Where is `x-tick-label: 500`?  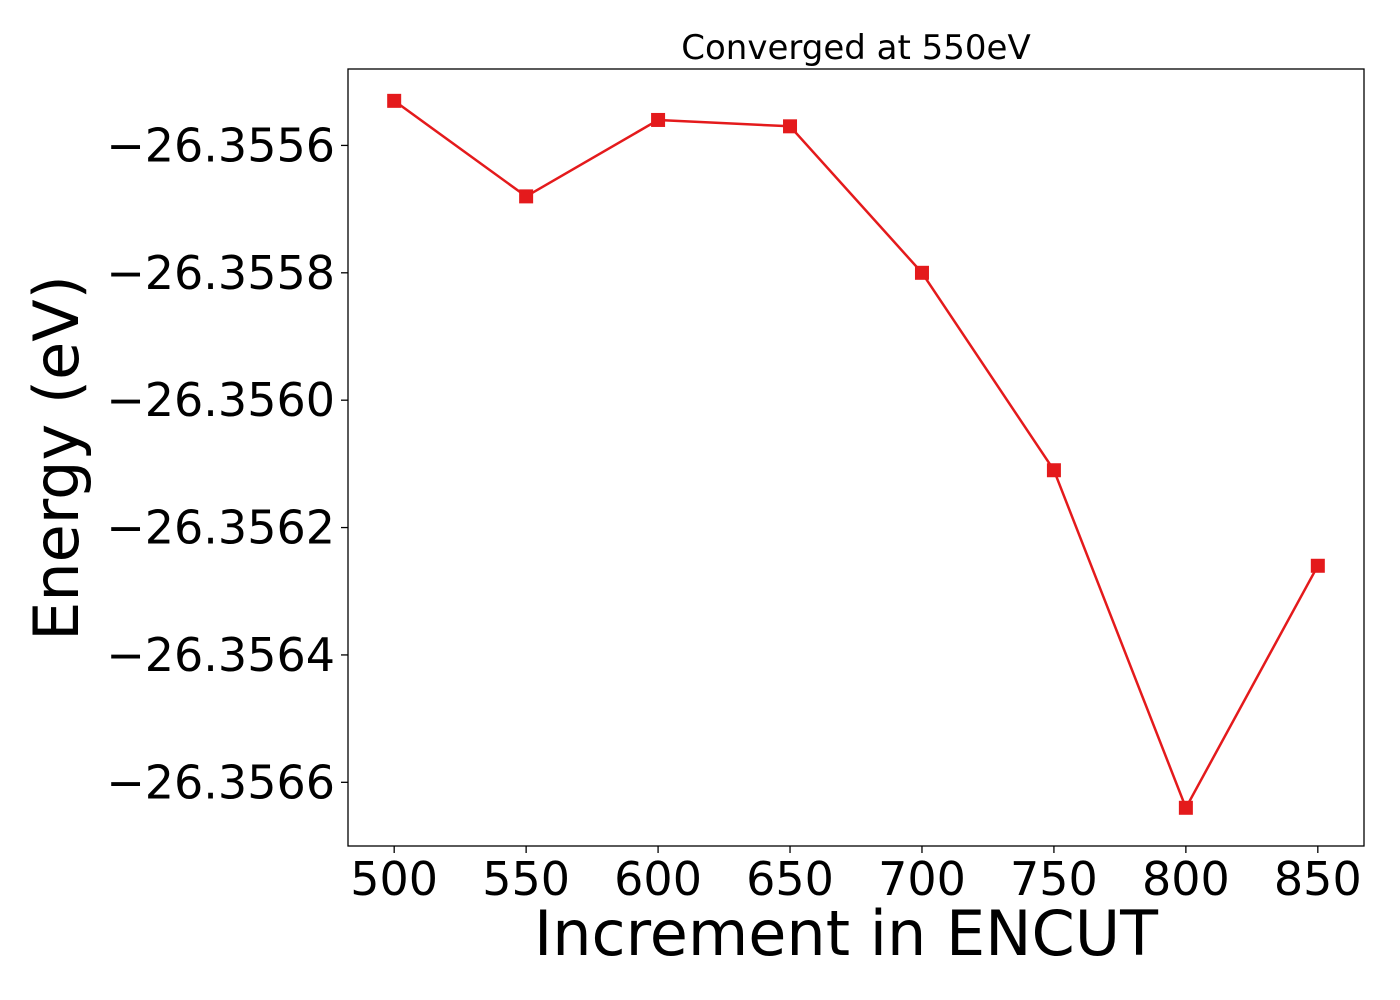
x-tick-label: 500 is located at coordinates (394, 879).